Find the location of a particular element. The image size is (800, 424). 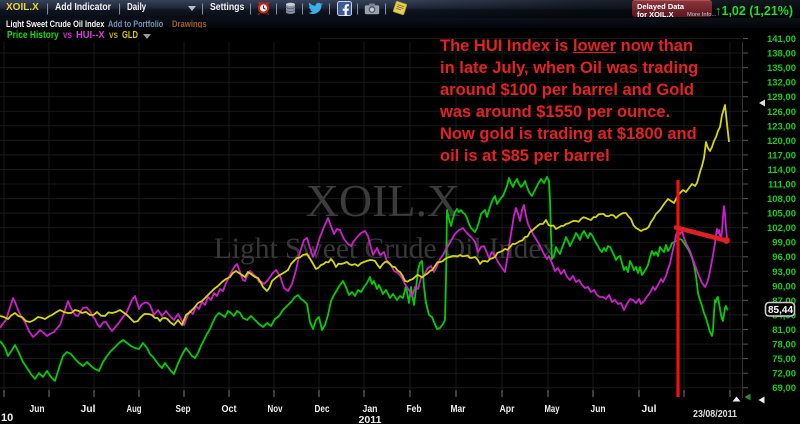

svg-text: 72,00 is located at coordinates (784, 374).